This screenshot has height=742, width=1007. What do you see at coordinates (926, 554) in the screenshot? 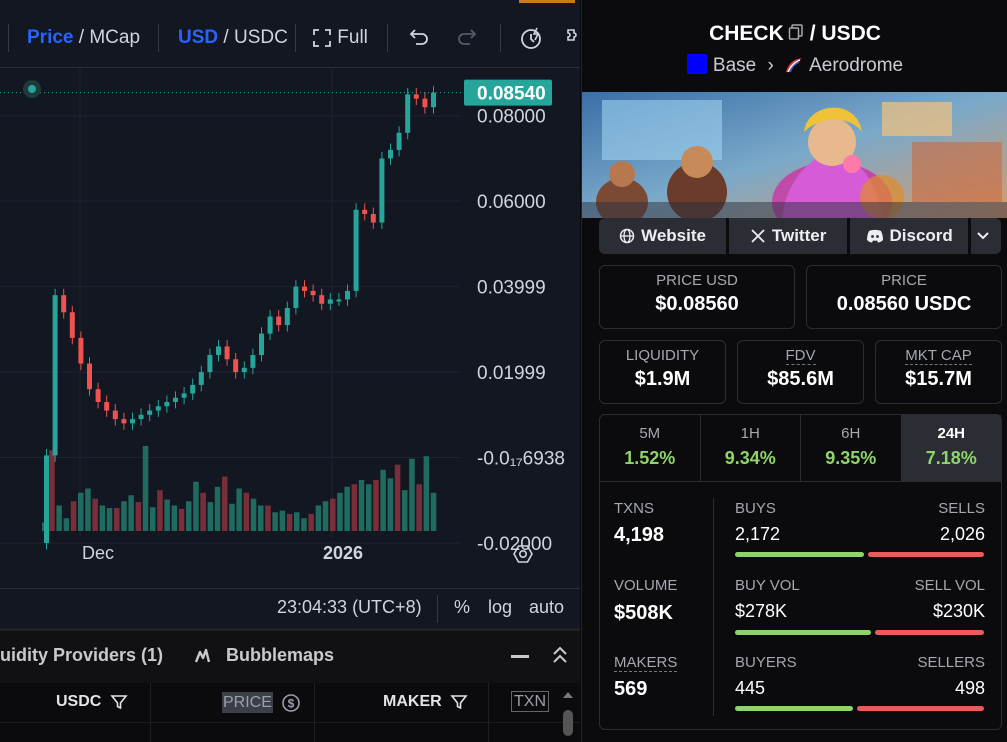
I see `sells-ratio-bar` at bounding box center [926, 554].